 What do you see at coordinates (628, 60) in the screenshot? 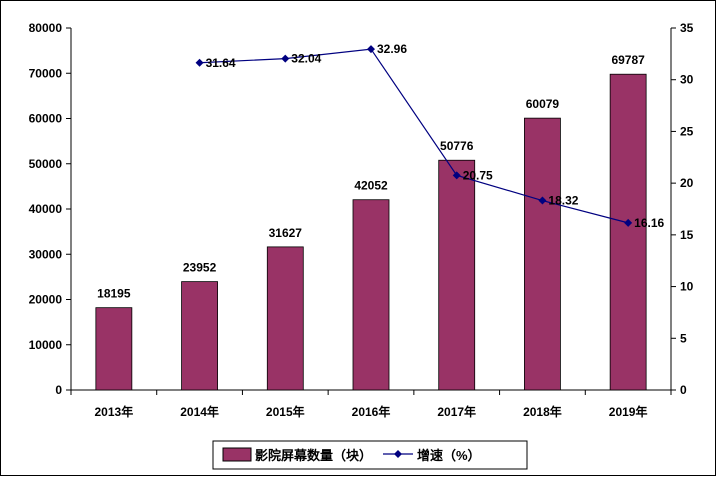
I see `bar-value-label: 69787` at bounding box center [628, 60].